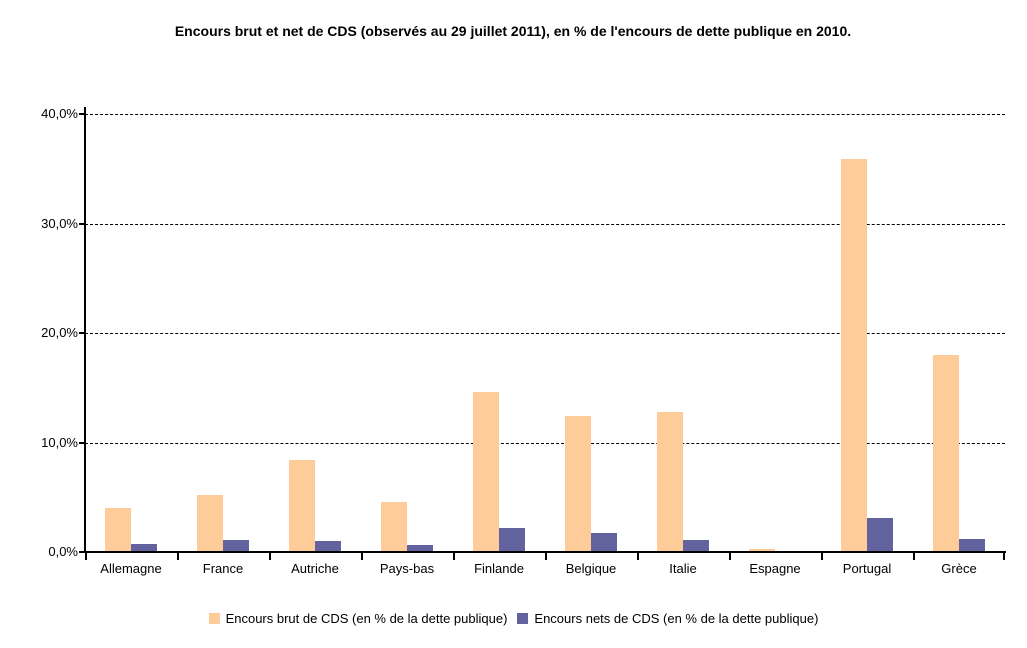 This screenshot has width=1027, height=648. What do you see at coordinates (972, 545) in the screenshot?
I see `bar-net-grèce` at bounding box center [972, 545].